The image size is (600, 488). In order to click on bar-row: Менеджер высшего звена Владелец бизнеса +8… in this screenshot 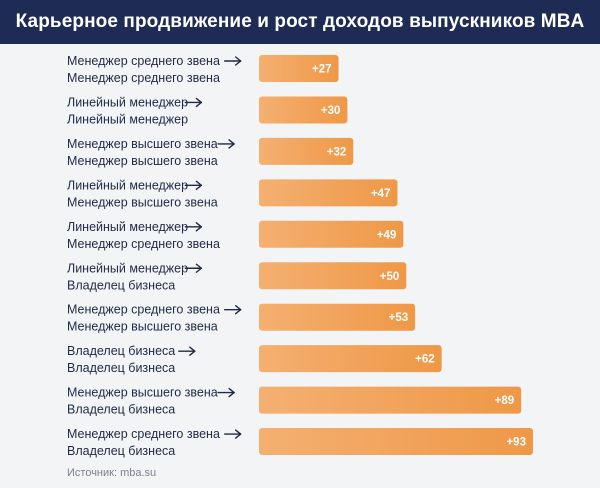, I will do `click(294, 401)`.